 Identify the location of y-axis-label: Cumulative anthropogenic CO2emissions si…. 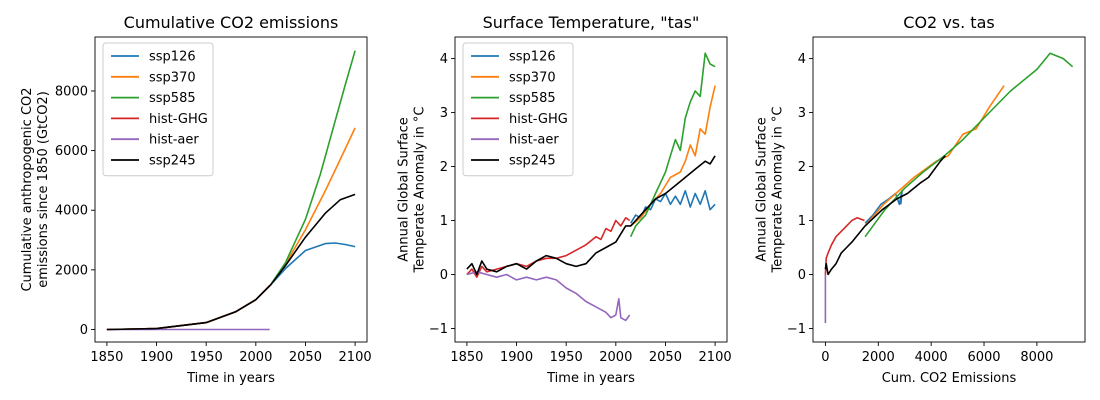
(35, 189).